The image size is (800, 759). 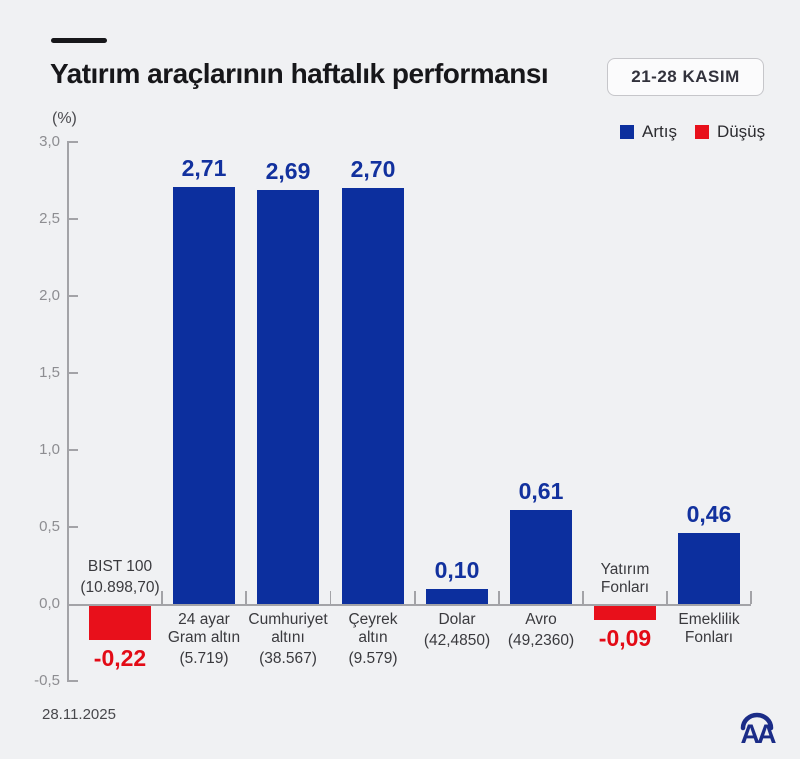 What do you see at coordinates (659, 131) in the screenshot?
I see `legend-increase-label: Artış` at bounding box center [659, 131].